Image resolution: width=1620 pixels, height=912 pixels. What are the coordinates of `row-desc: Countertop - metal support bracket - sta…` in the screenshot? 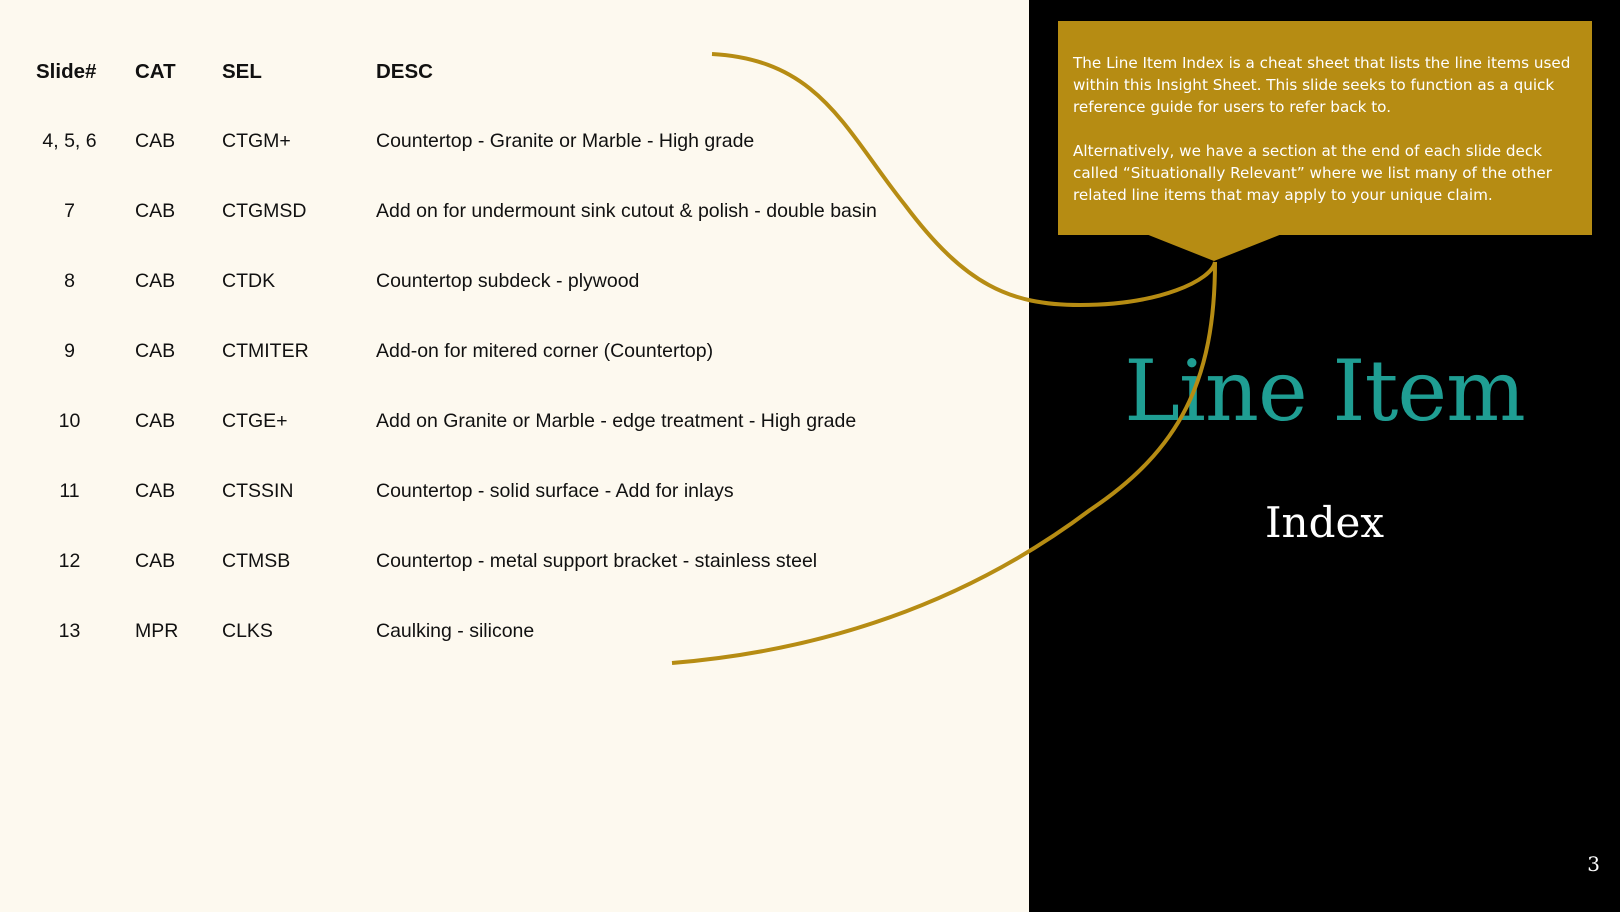 It's located at (597, 561).